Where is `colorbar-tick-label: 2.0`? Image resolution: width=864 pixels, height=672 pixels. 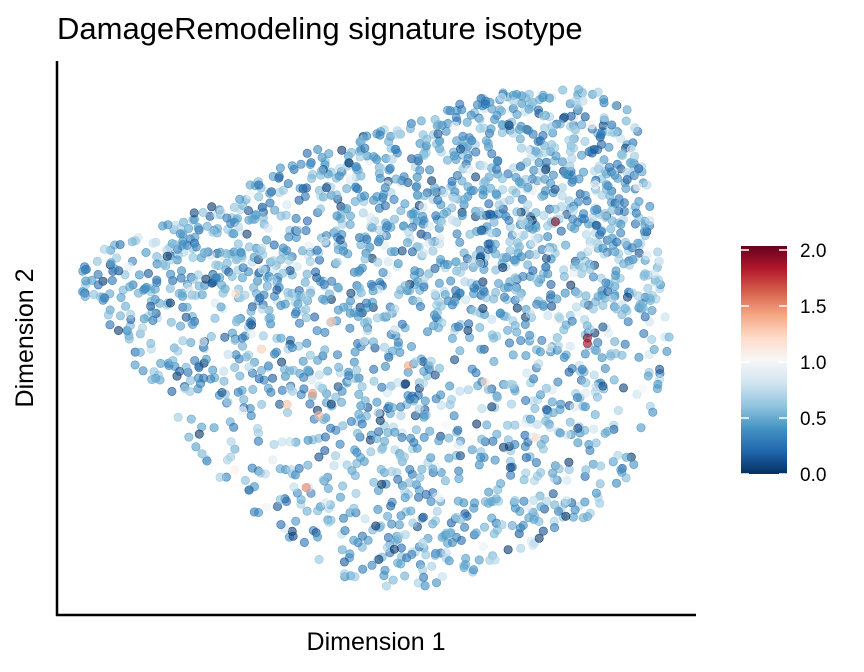
colorbar-tick-label: 2.0 is located at coordinates (813, 251).